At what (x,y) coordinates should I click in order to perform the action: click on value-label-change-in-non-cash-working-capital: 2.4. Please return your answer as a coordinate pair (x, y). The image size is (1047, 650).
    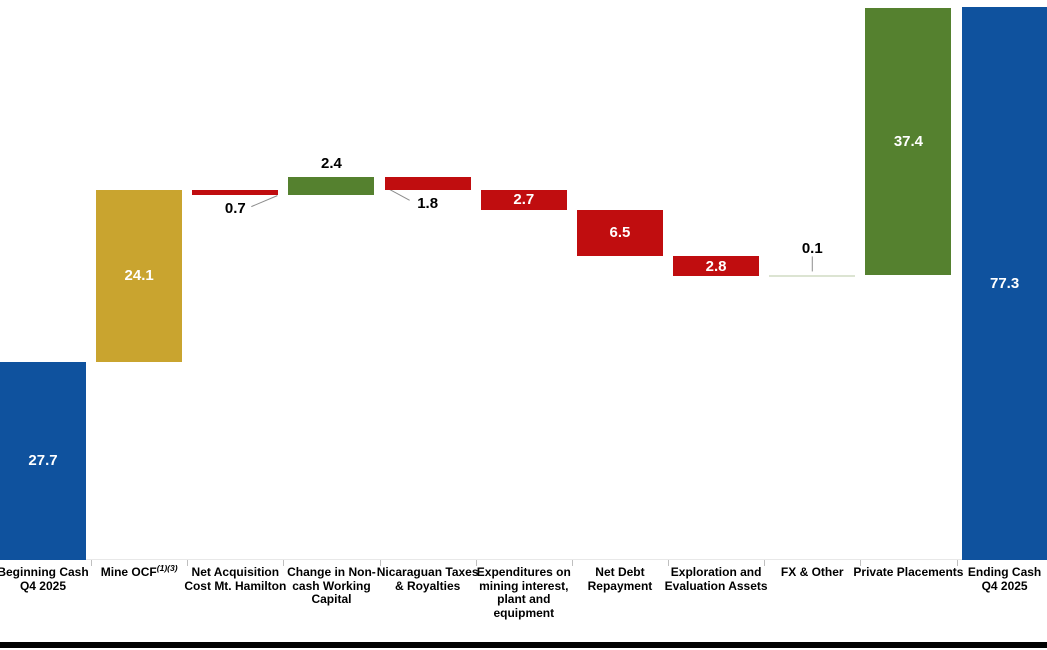
    Looking at the image, I should click on (331, 164).